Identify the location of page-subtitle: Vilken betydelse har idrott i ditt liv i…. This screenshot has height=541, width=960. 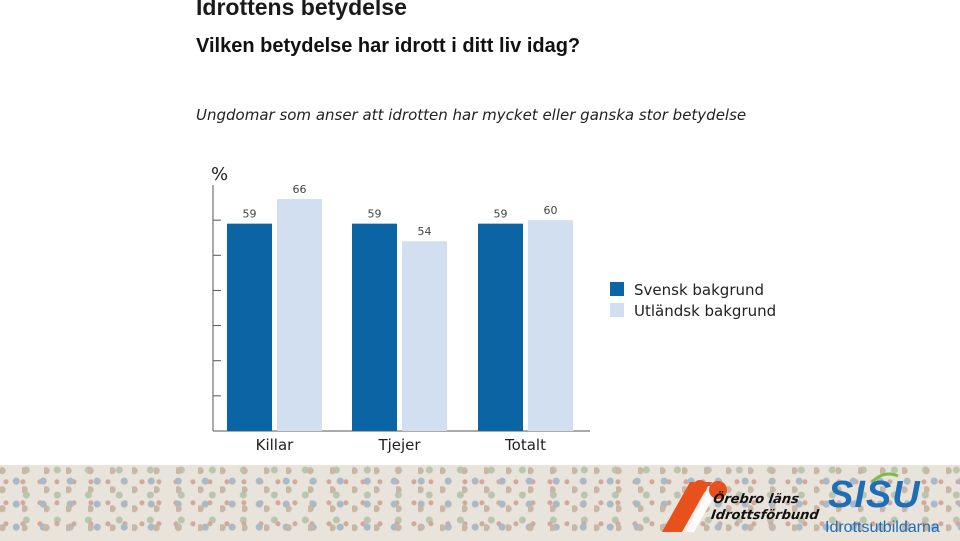
(388, 46).